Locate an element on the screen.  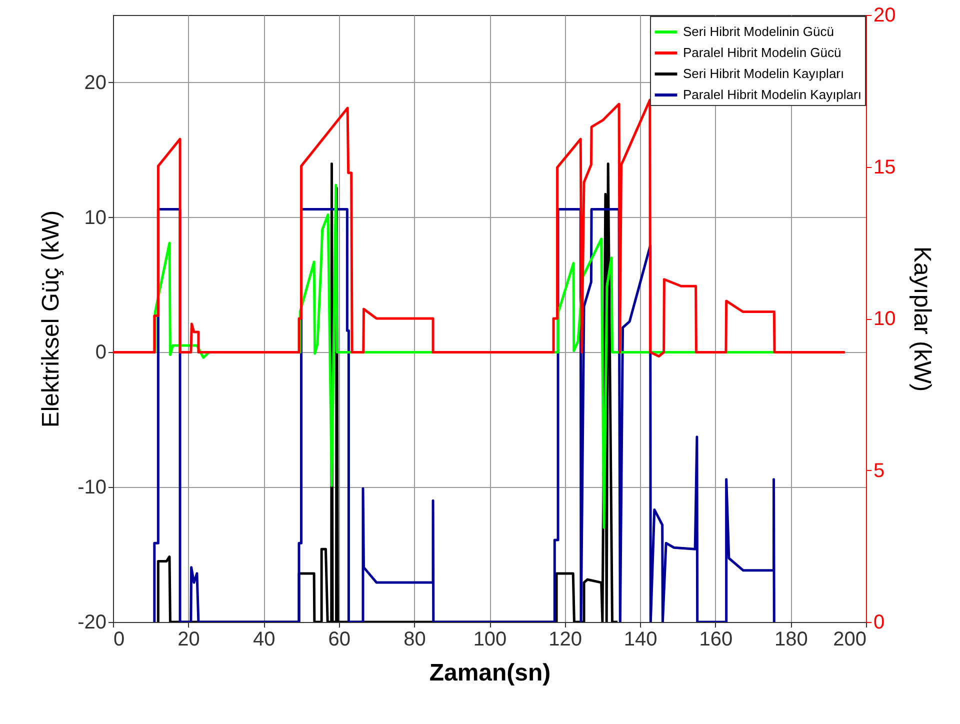
y-axis-title: Elektriksel Güç (kW) is located at coordinates (51, 319).